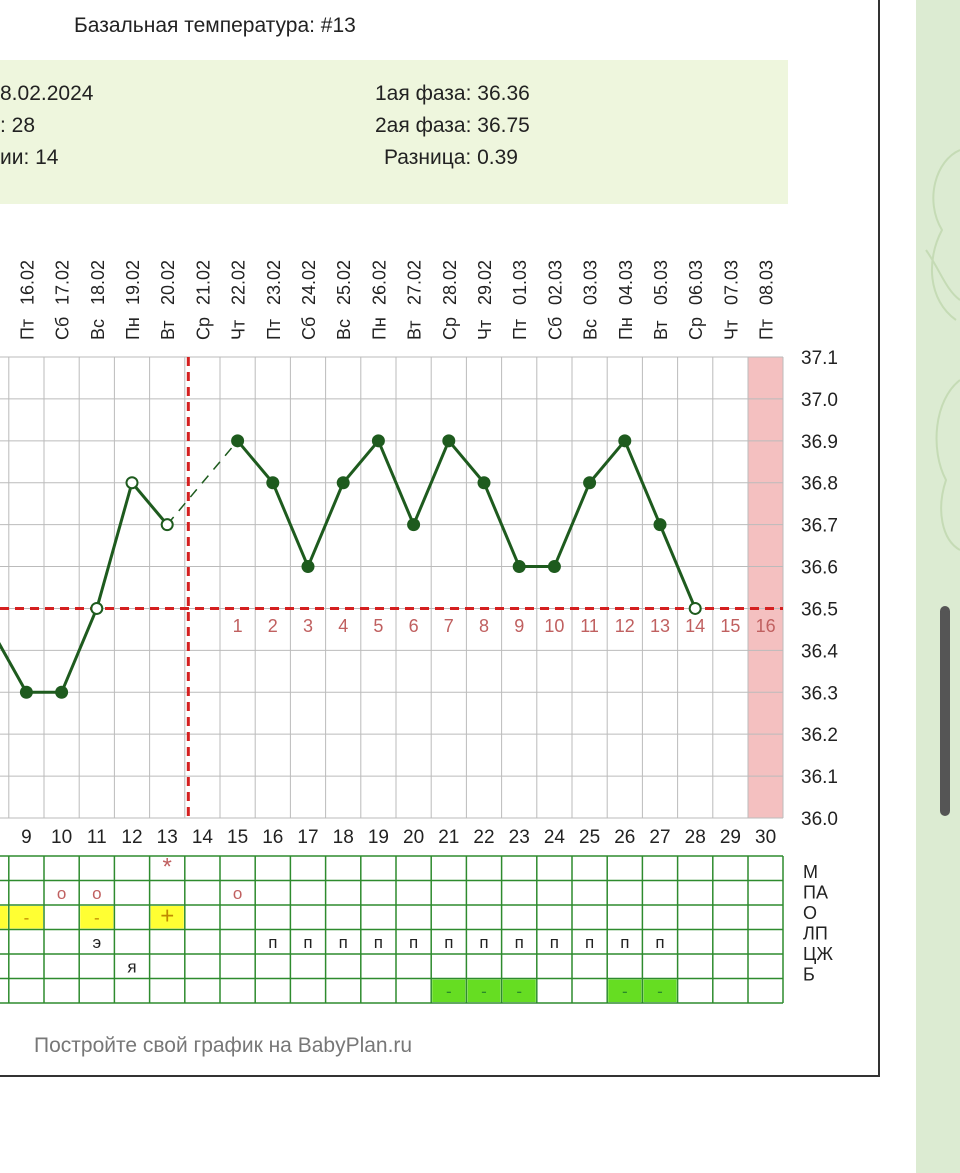  Describe the element at coordinates (815, 893) in the screenshot. I see `notes-legend-label: ПА` at that location.